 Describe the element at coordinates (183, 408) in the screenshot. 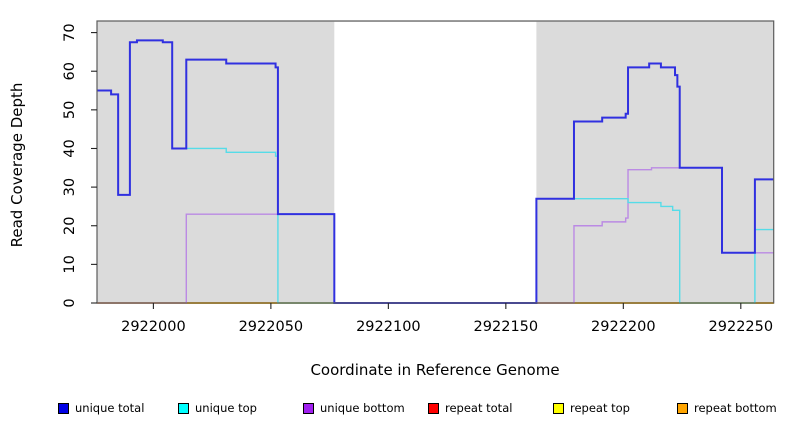

I see `legend-swatch-unique-top` at that location.